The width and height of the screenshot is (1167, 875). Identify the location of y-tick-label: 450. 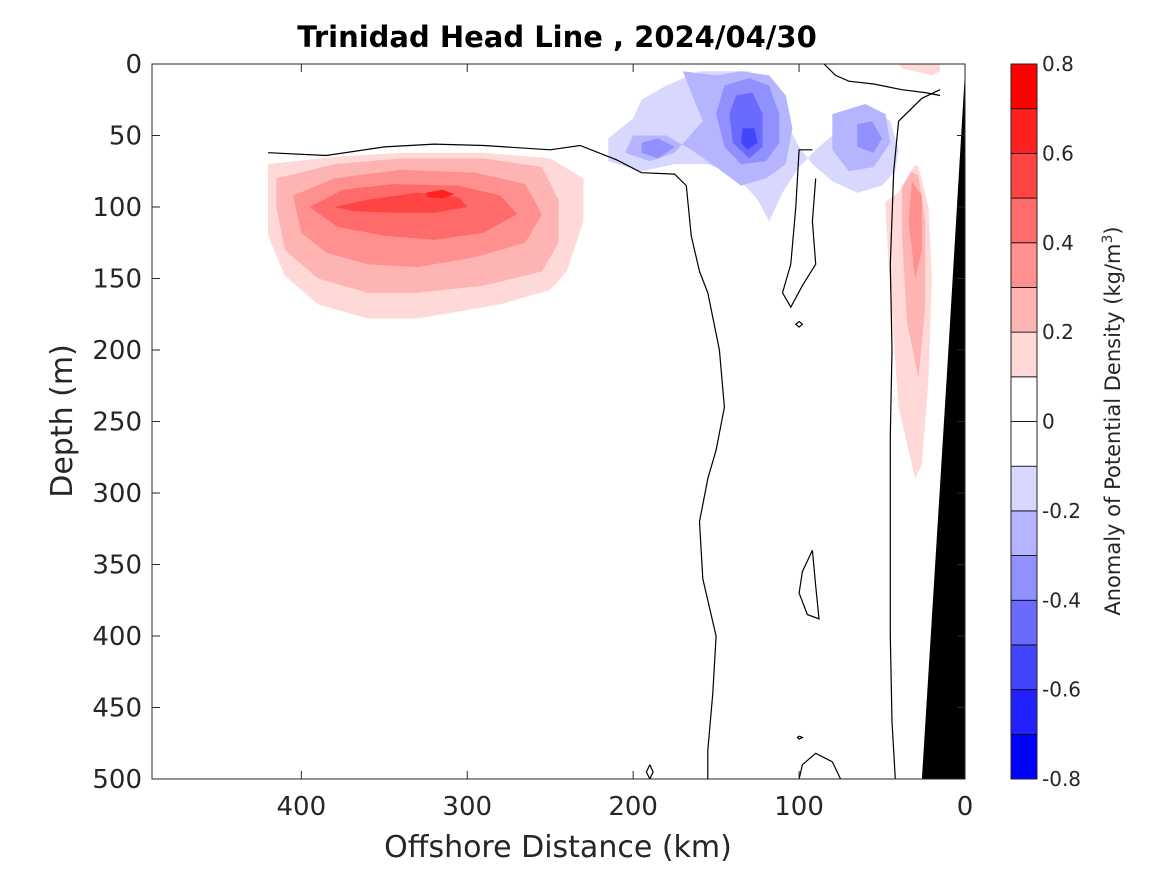
(117, 709).